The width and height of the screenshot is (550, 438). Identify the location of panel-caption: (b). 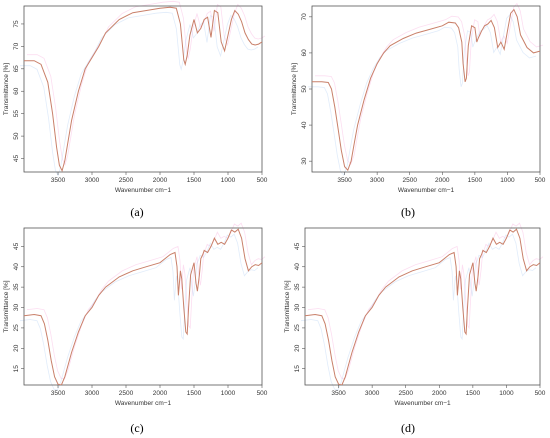
(408, 212).